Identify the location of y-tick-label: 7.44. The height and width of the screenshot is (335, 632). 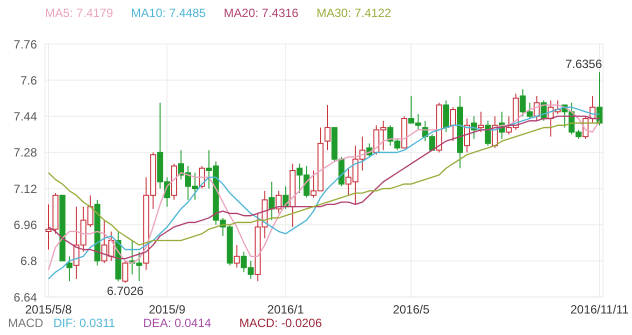
(26, 117).